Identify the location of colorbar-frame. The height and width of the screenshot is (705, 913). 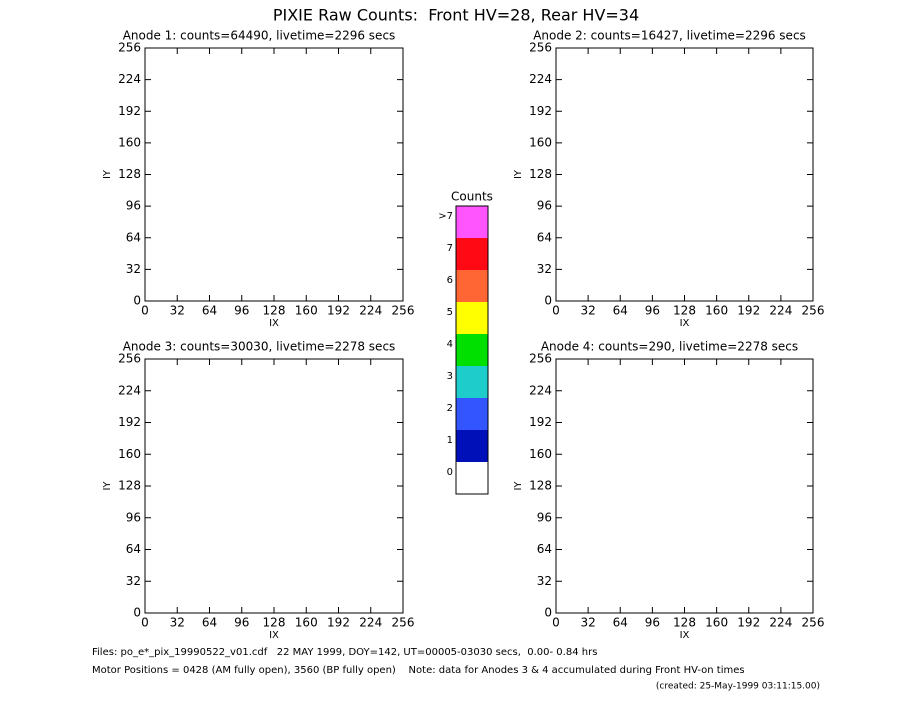
(472, 350).